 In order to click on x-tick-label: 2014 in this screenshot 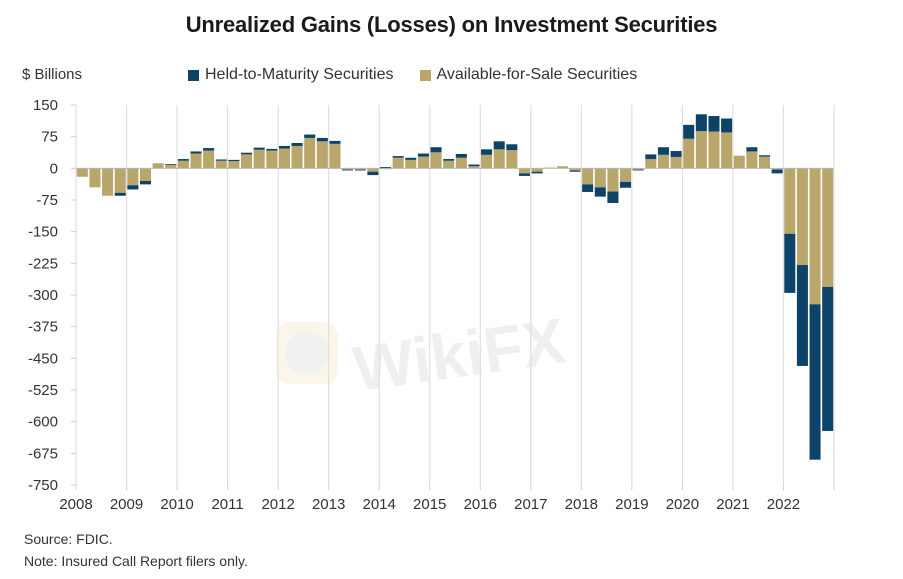, I will do `click(379, 504)`.